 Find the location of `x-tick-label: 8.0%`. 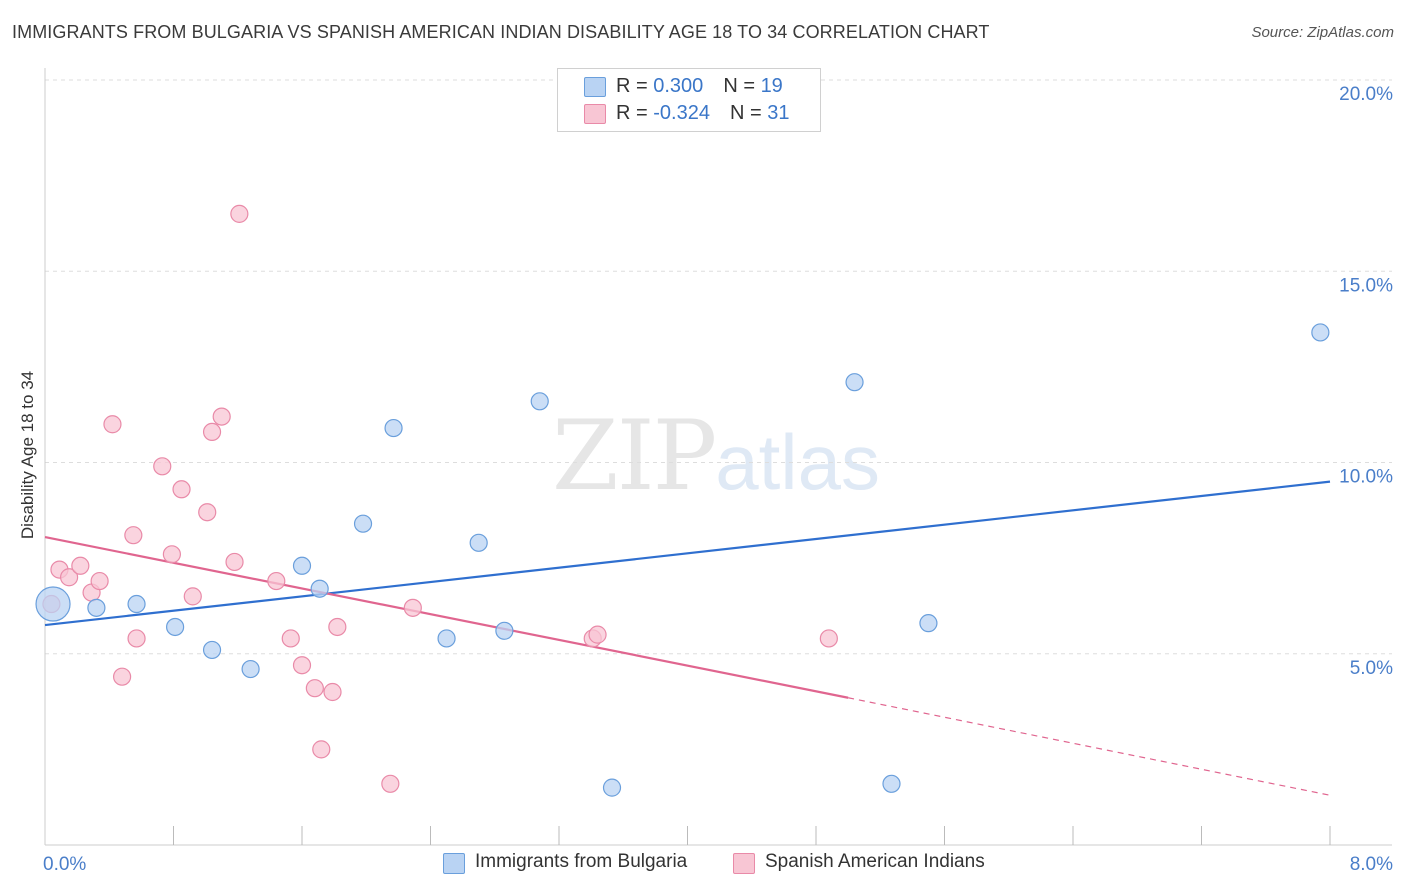

x-tick-label: 8.0% is located at coordinates (1371, 864).